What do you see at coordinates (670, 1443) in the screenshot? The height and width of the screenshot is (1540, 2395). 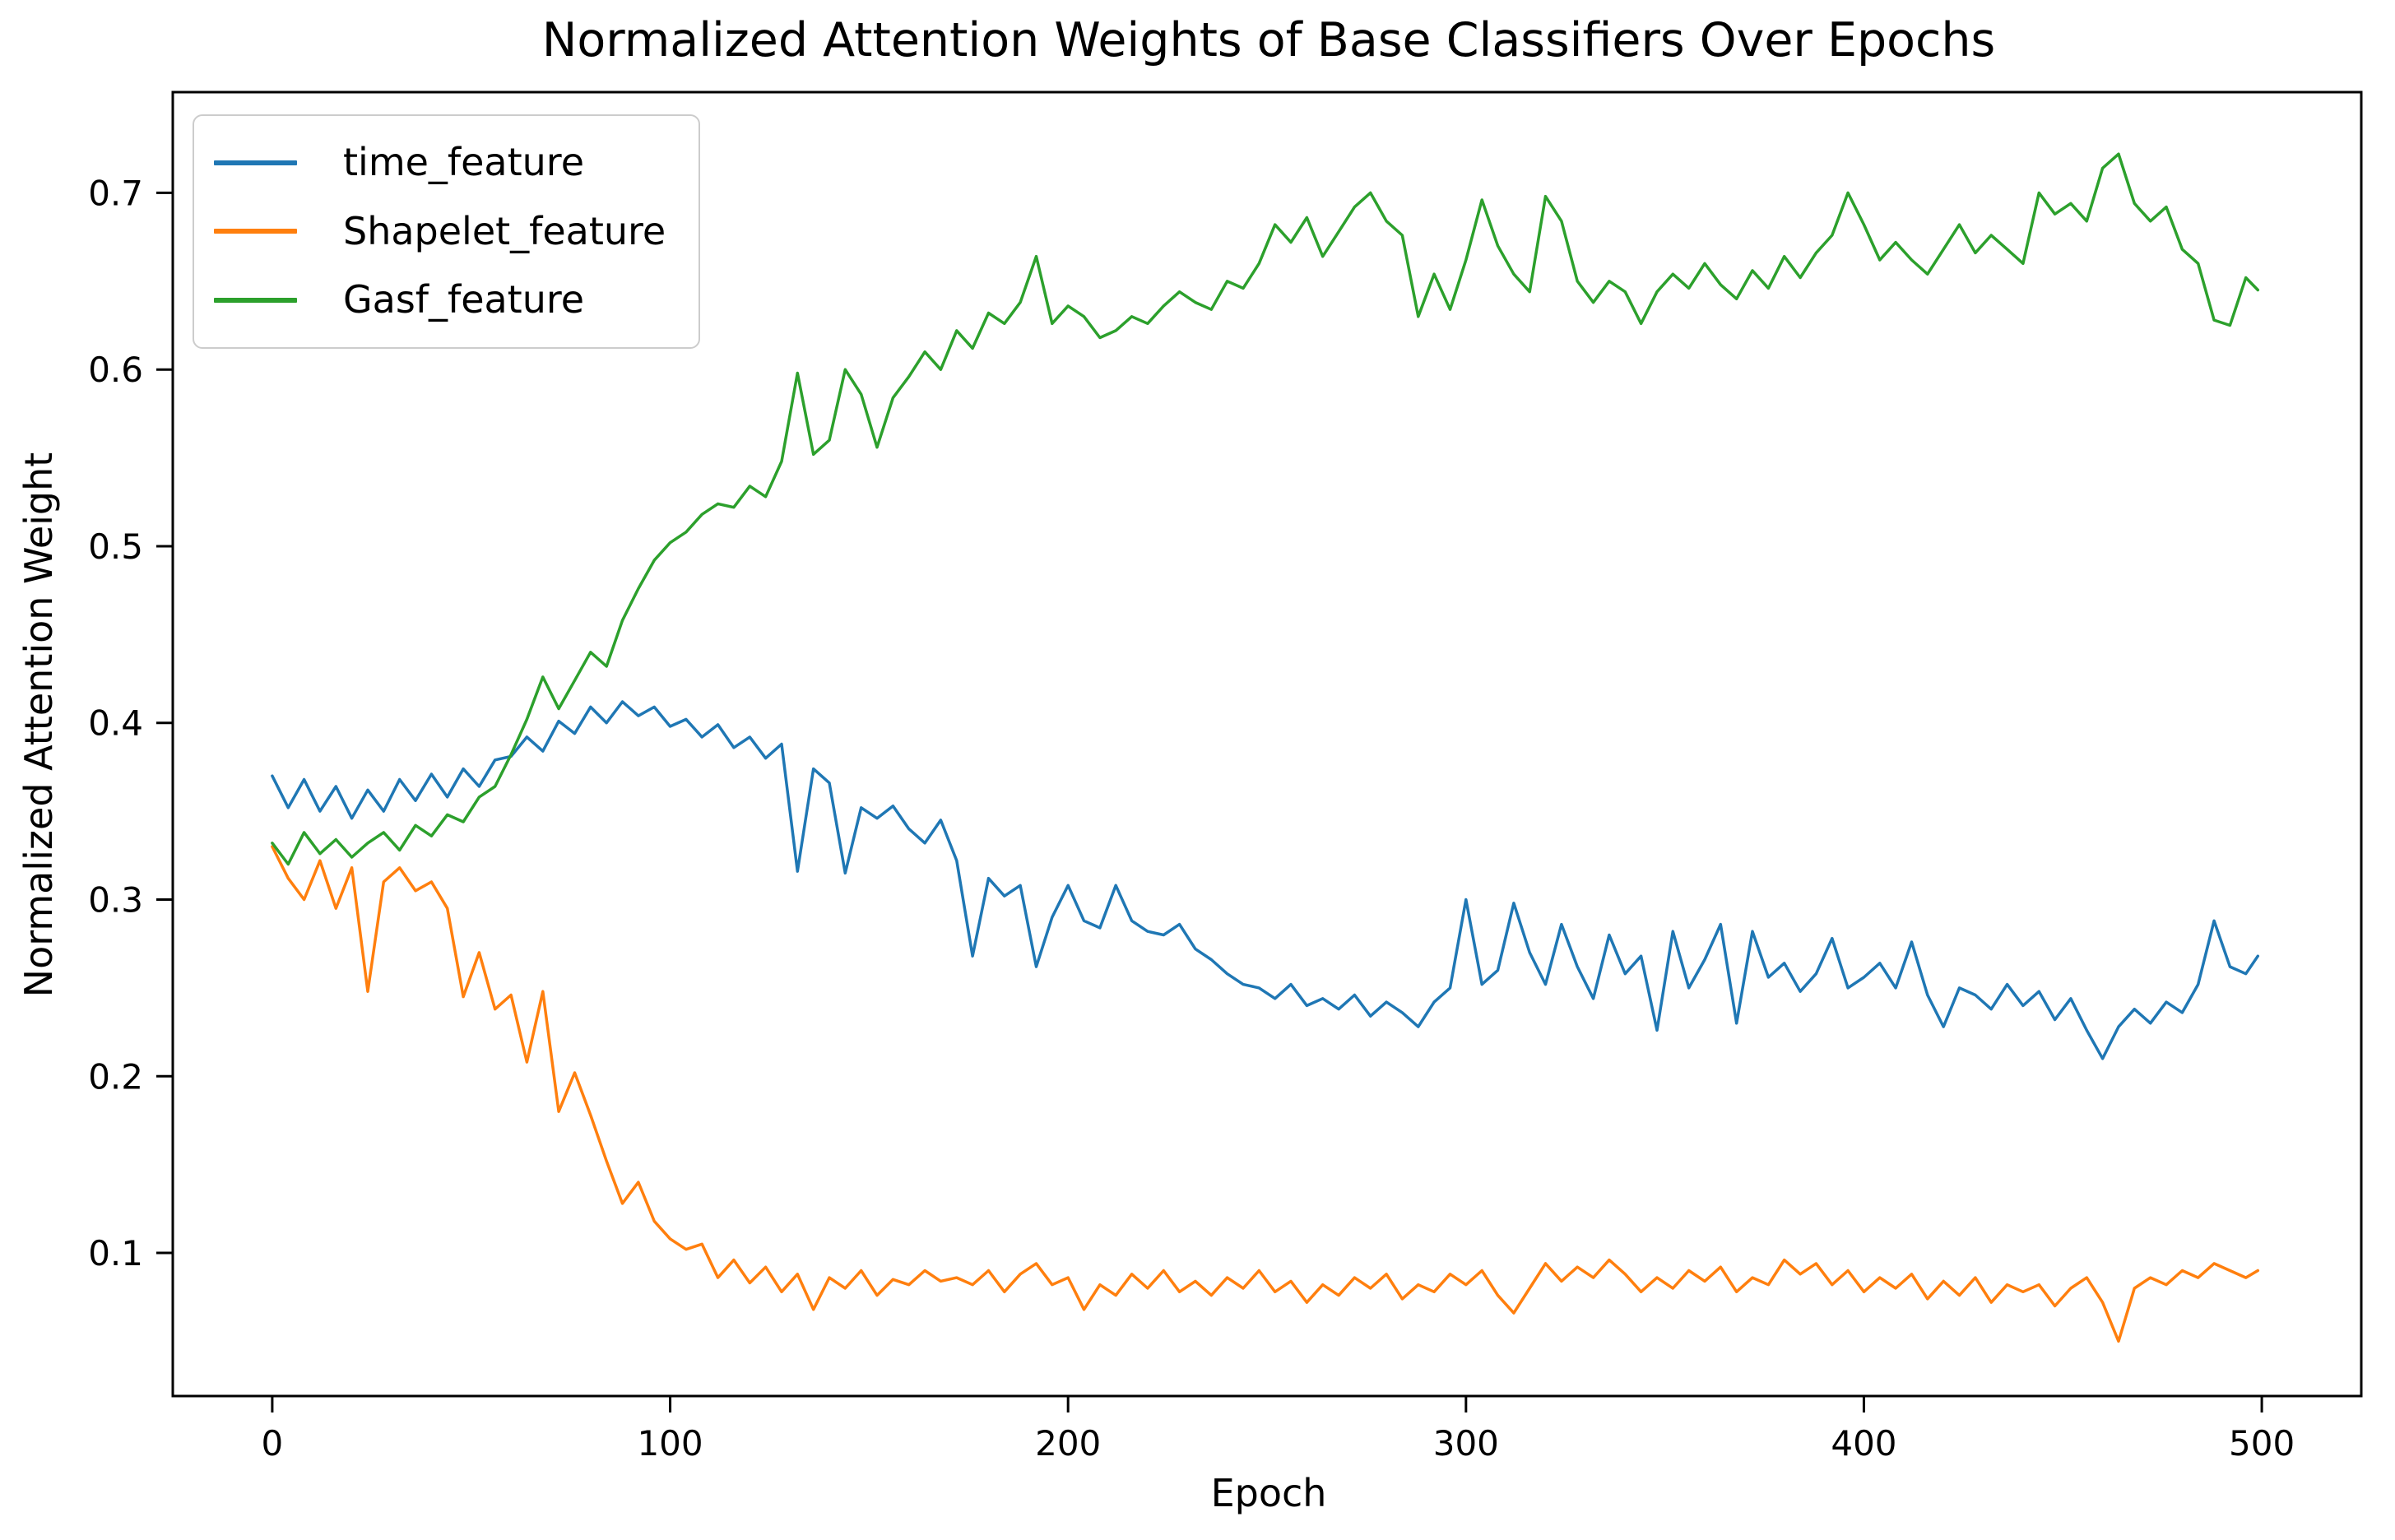 I see `x-tick-label: 100` at bounding box center [670, 1443].